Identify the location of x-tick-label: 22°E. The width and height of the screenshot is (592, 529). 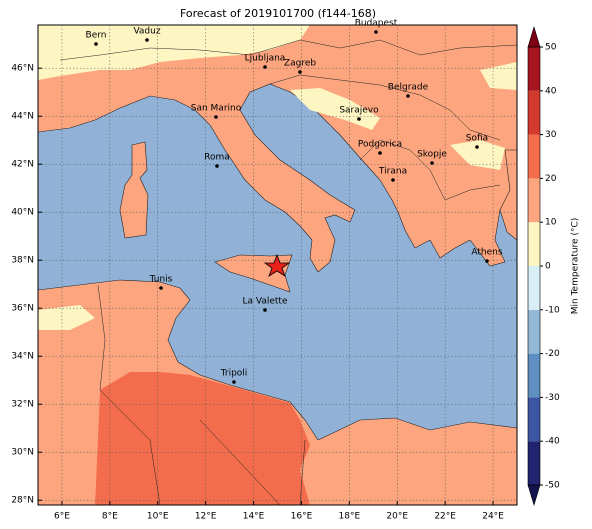
(445, 517).